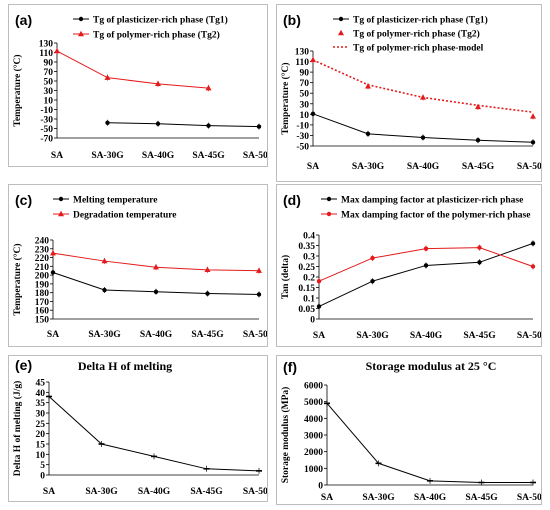 This screenshot has height=510, width=550. Describe the element at coordinates (158, 156) in the screenshot. I see `x-tick-label-a: SA-40G` at that location.